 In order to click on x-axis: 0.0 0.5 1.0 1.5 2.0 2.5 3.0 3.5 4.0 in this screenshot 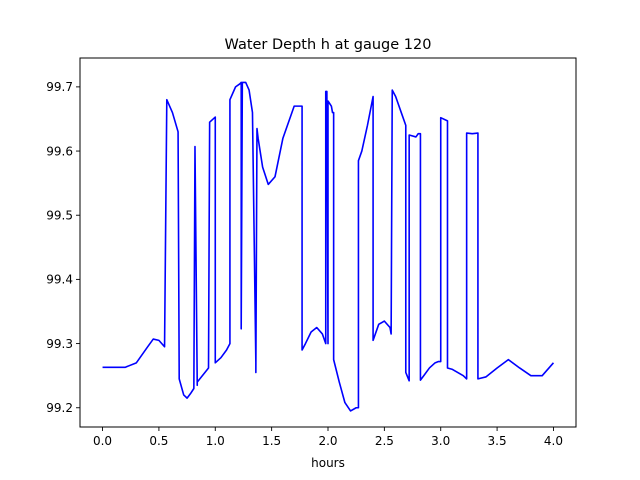, I will do `click(328, 437)`.